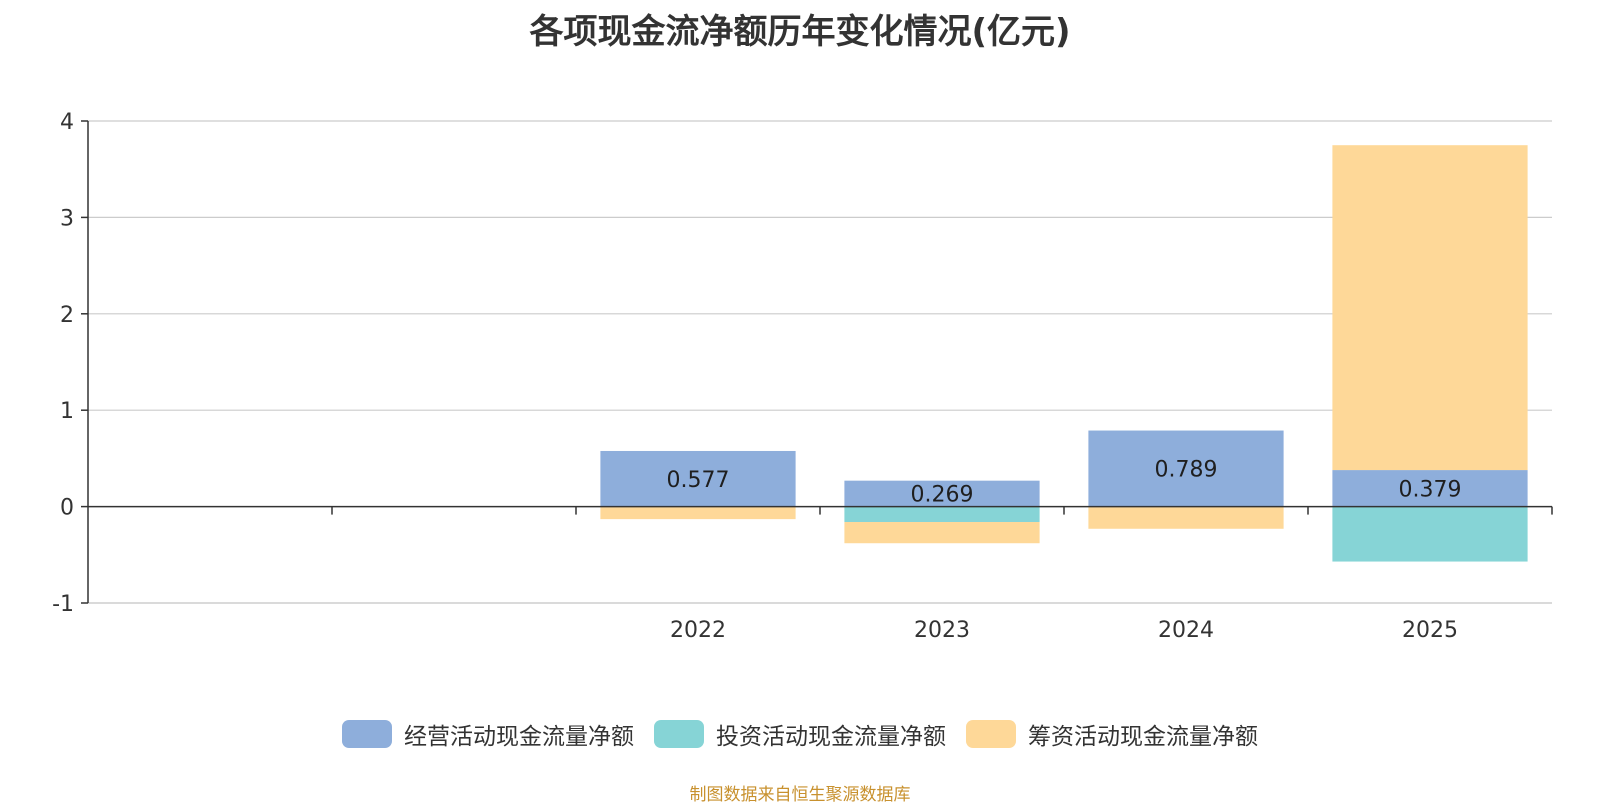  I want to click on legend-label-operating: 经营活动现金流量净额, so click(519, 737).